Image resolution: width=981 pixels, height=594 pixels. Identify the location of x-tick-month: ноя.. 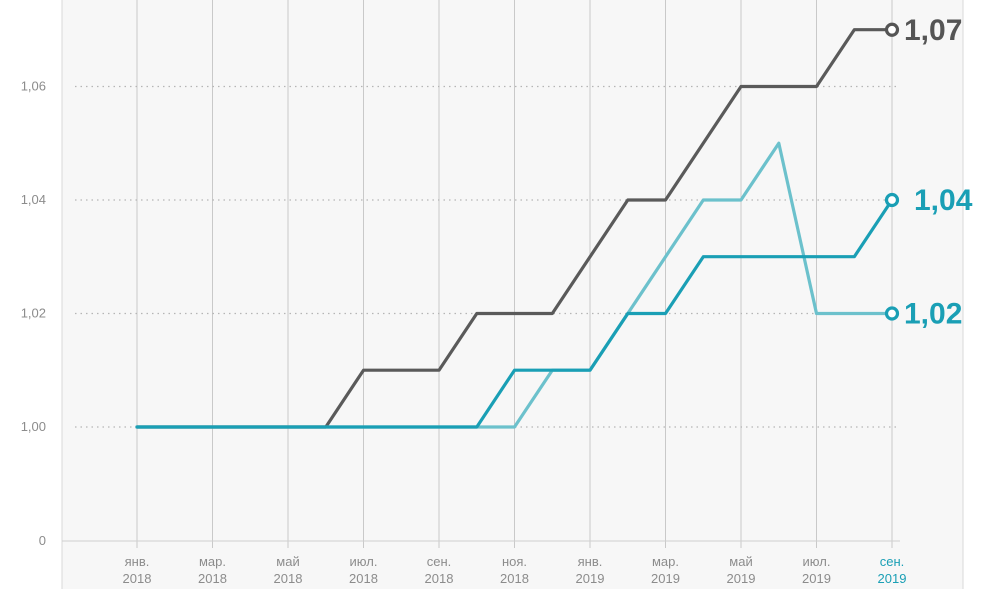
(514, 561).